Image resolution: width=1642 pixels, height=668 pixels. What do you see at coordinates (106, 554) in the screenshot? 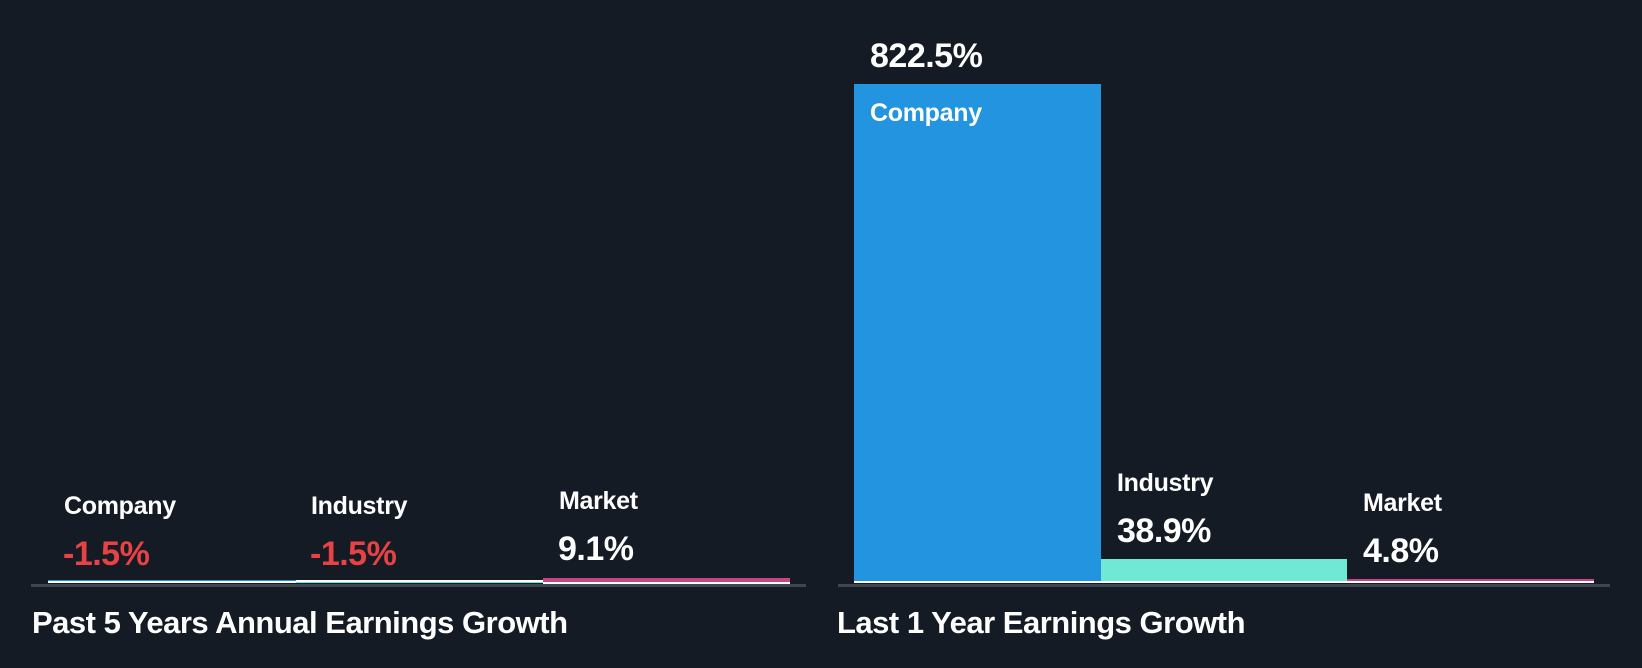
I see `company-value: -1.5%` at bounding box center [106, 554].